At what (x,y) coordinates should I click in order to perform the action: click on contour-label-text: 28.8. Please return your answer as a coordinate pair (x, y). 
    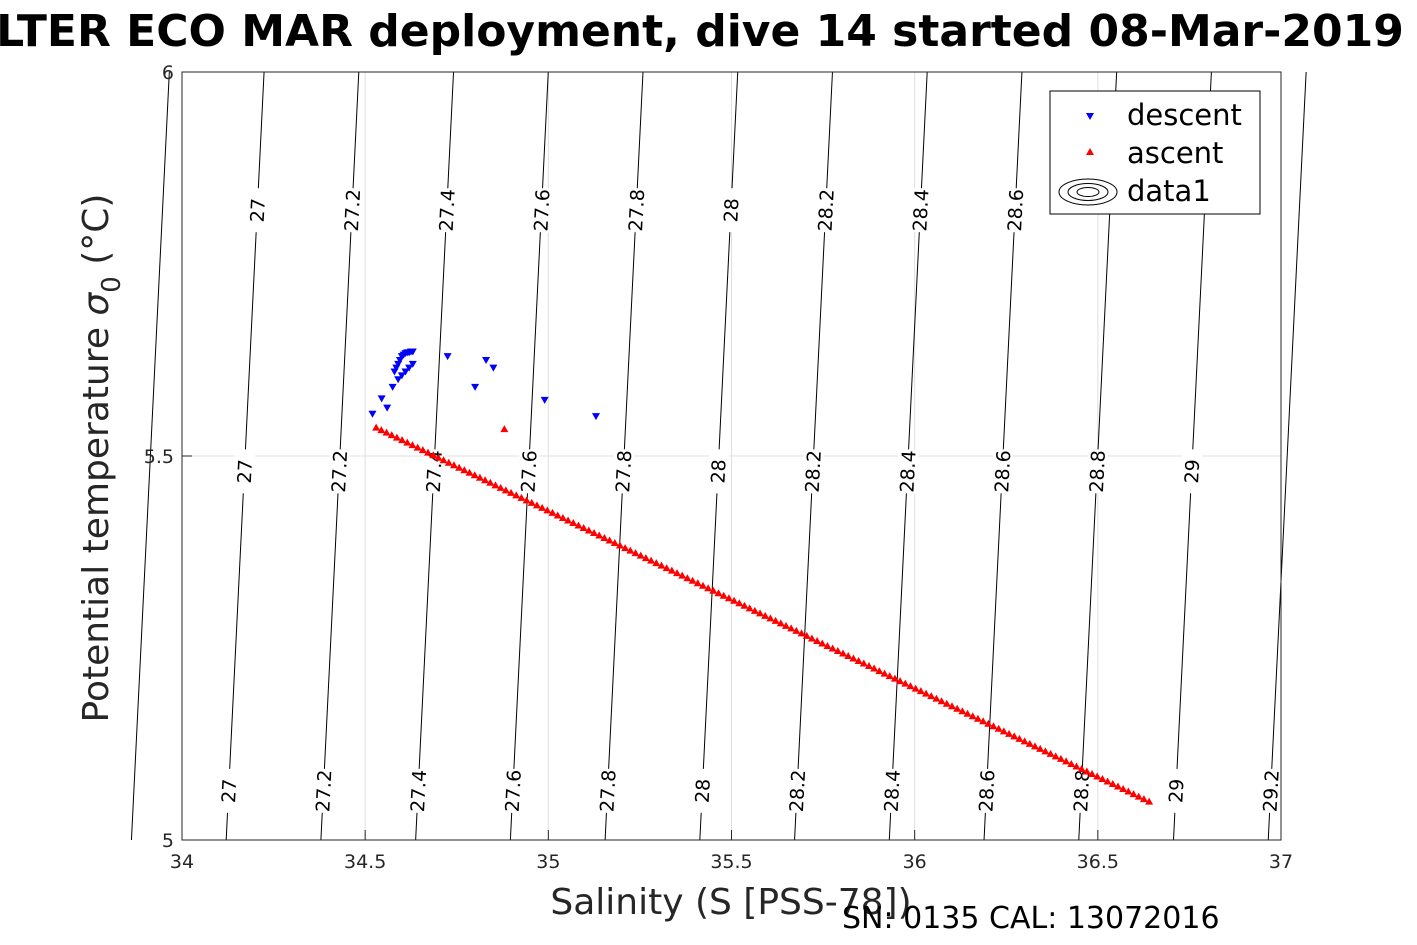
    Looking at the image, I should click on (1098, 471).